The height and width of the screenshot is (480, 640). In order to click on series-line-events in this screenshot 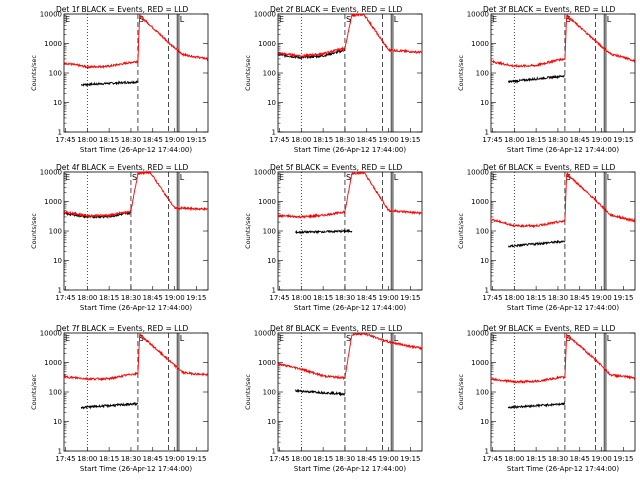, I will do `click(537, 243)`.